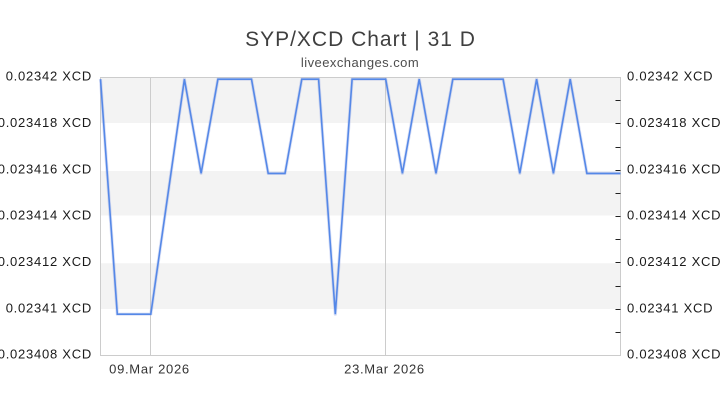  What do you see at coordinates (360, 39) in the screenshot?
I see `svg-text: SYP/XCD Chart | 31 D` at bounding box center [360, 39].